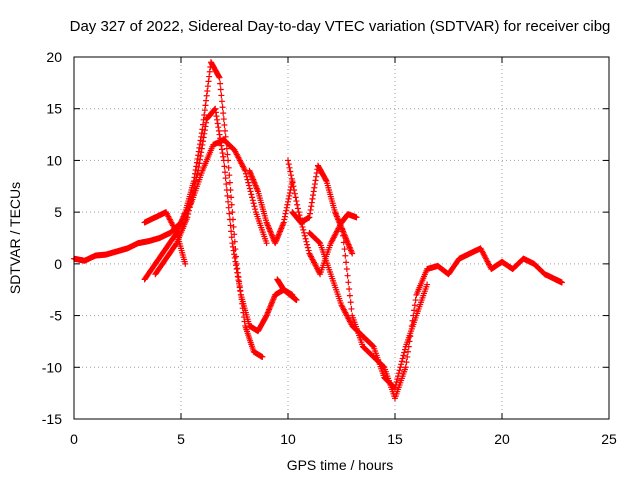 This screenshot has height=480, width=640. I want to click on y-tick-label: -5, so click(56, 316).